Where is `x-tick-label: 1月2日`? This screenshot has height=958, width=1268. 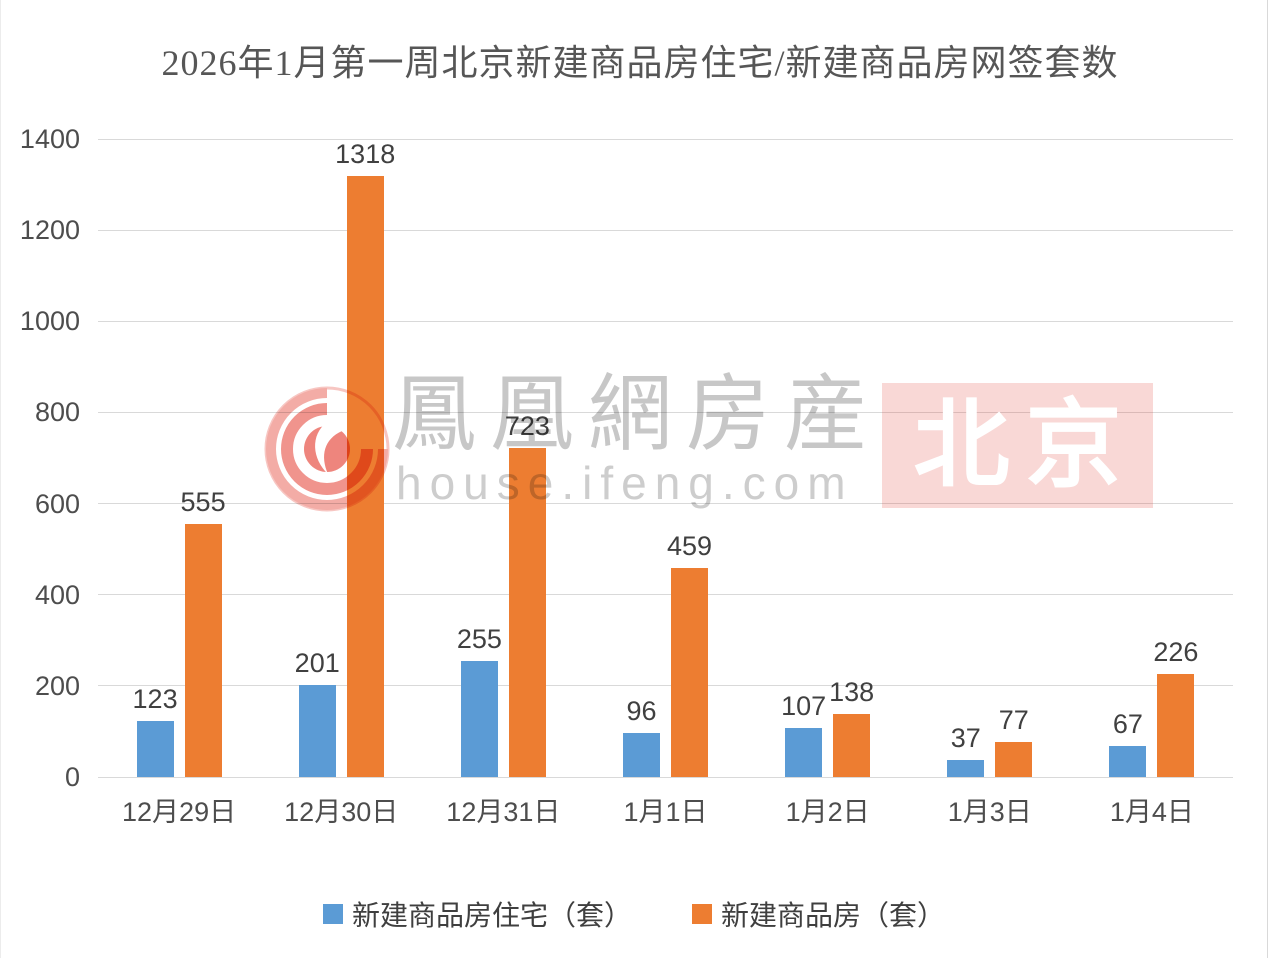
x-tick-label: 1月2日 is located at coordinates (827, 812).